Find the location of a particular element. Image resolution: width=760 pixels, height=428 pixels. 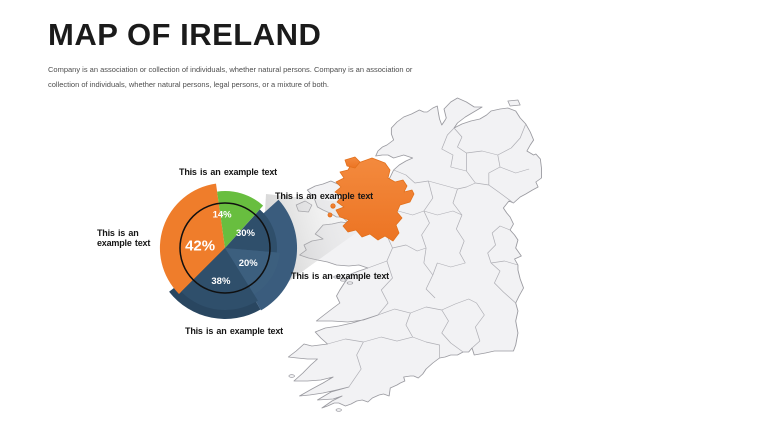

page-title: MAP OF IRELAND is located at coordinates (185, 34).